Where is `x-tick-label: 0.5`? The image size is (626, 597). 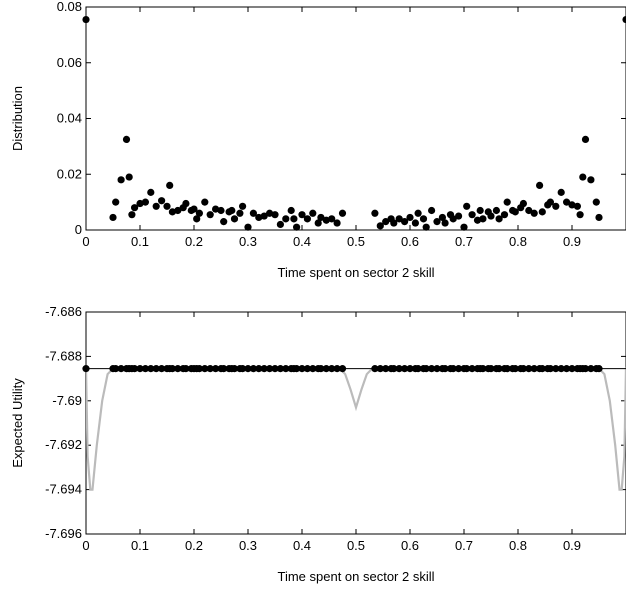 x-tick-label: 0.5 is located at coordinates (356, 545).